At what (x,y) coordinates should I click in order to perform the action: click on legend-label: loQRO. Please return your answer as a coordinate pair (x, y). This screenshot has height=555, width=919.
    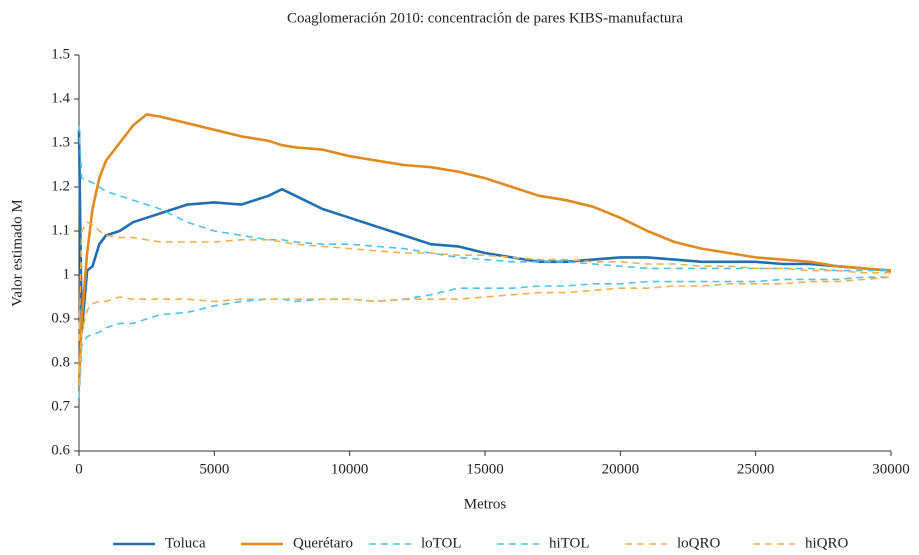
    Looking at the image, I should click on (699, 543).